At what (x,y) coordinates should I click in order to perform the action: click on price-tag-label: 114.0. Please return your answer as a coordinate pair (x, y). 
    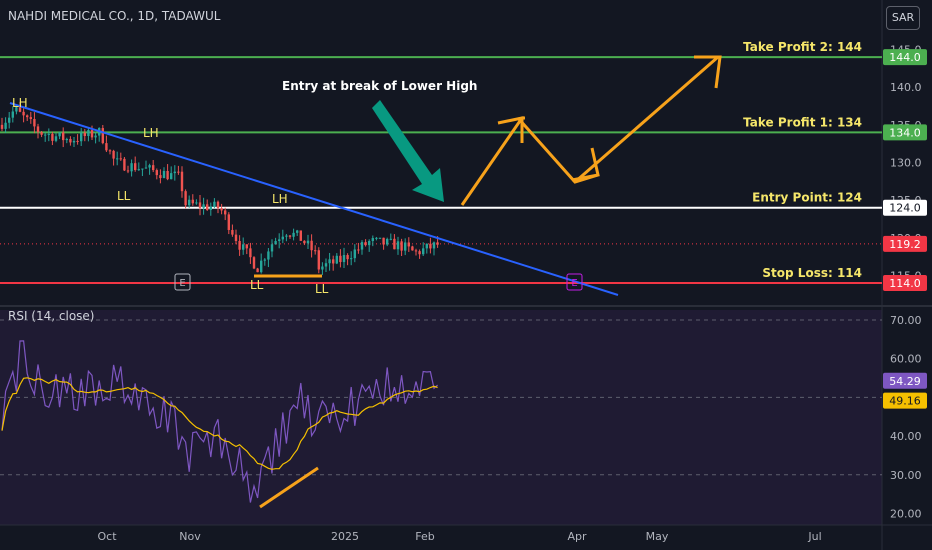
    Looking at the image, I should click on (905, 283).